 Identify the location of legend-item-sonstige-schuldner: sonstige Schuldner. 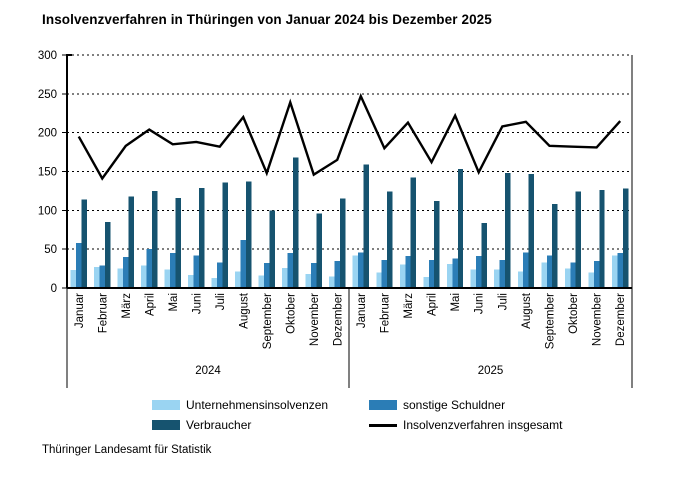
(437, 405).